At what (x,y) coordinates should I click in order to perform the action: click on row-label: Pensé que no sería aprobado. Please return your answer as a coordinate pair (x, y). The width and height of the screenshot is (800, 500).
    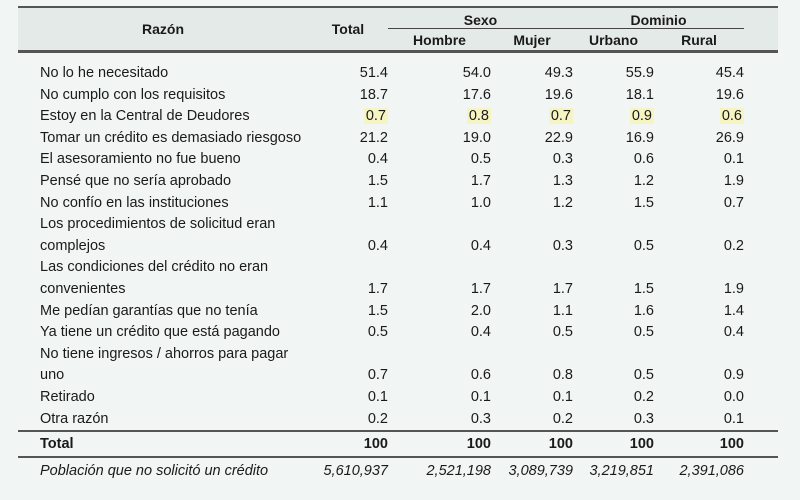
    Looking at the image, I should click on (136, 180).